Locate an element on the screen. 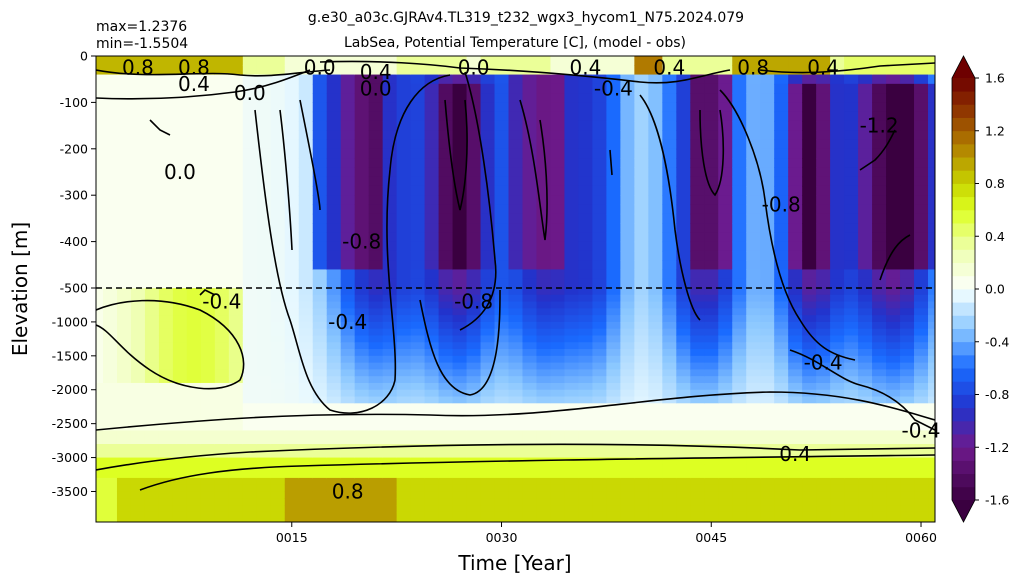 This screenshot has height=584, width=1029. contour-label: -0.8 is located at coordinates (781, 205).